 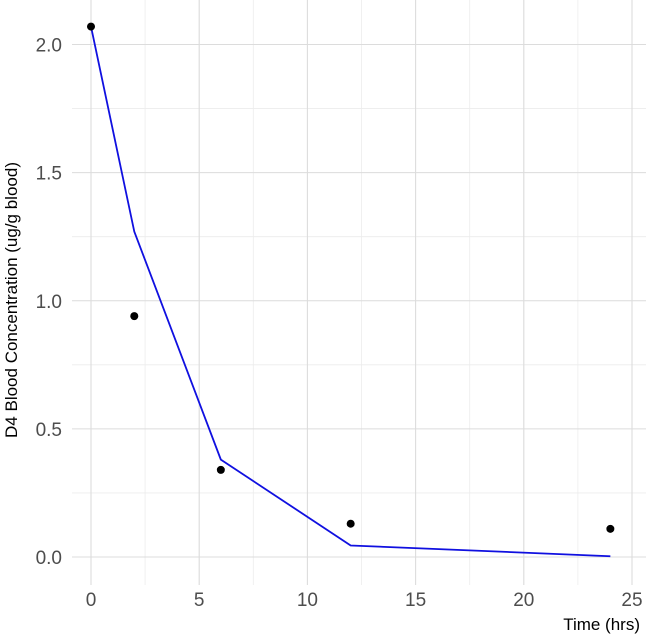 I want to click on x-tick-label: 20, so click(x=523, y=600).